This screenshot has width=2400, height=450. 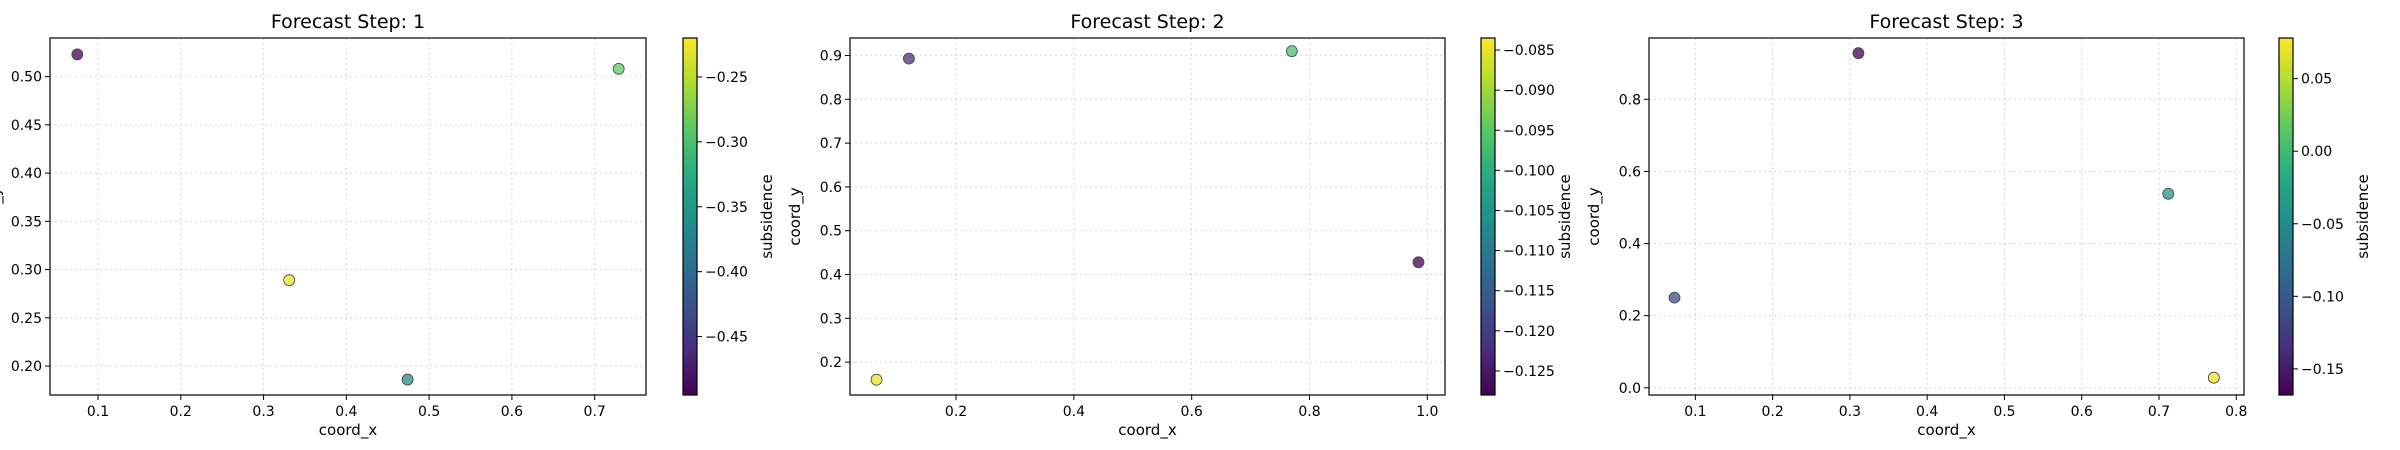 What do you see at coordinates (26, 367) in the screenshot?
I see `y-tick-label: 0.20` at bounding box center [26, 367].